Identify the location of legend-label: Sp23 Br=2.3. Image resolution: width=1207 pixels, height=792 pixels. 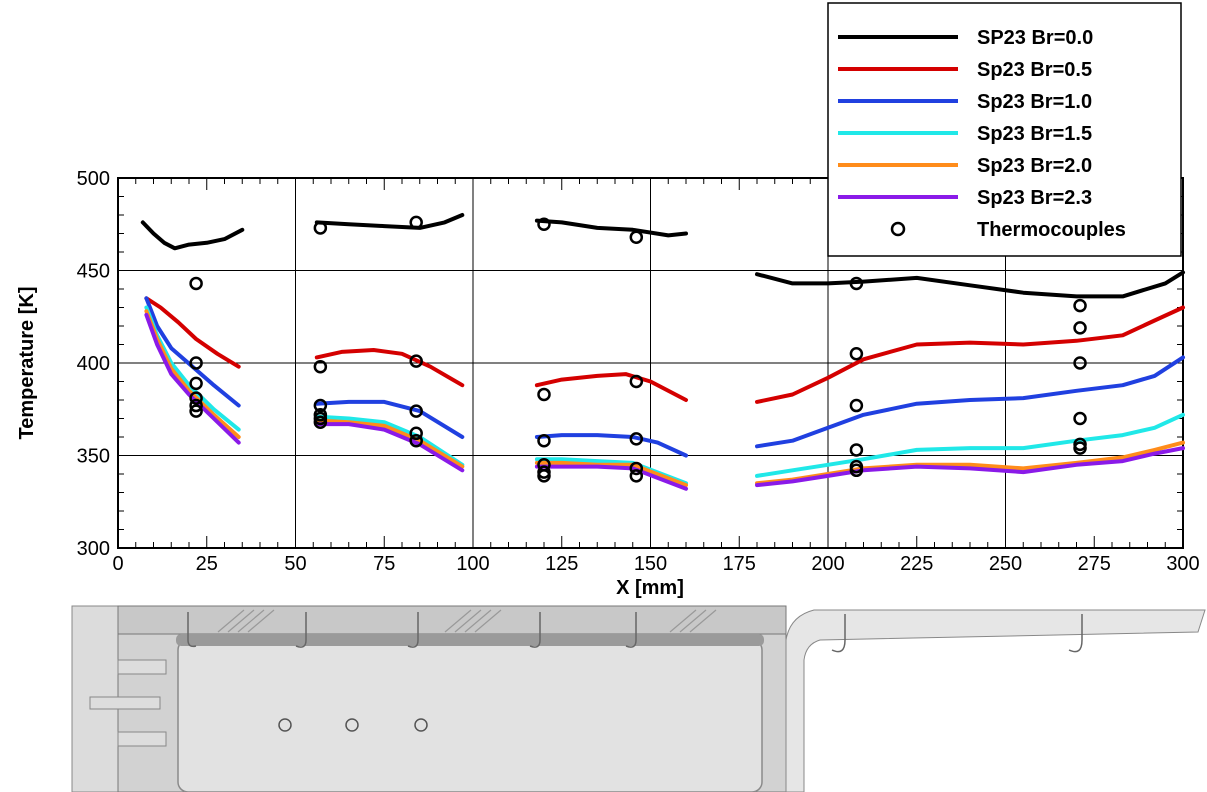
(1034, 198).